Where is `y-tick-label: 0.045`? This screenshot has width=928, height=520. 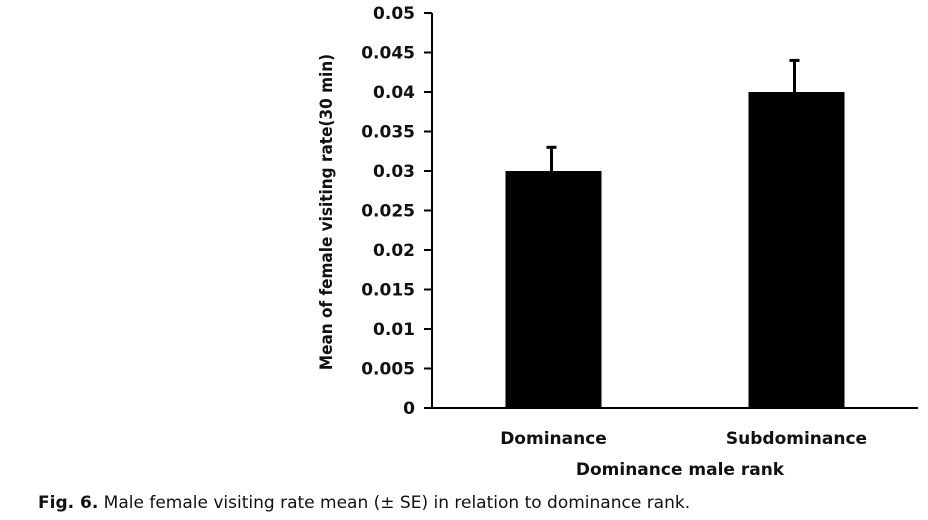
y-tick-label: 0.045 is located at coordinates (388, 54).